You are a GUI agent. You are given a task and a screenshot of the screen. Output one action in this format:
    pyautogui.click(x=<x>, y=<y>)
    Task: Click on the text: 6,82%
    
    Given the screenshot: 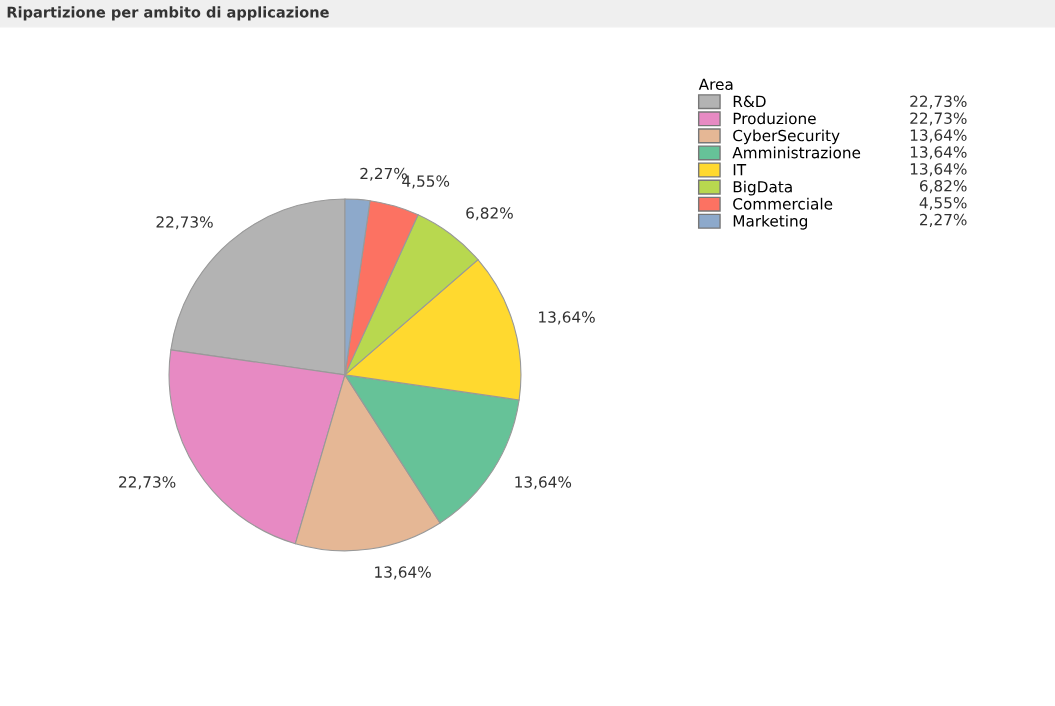 What is the action you would take?
    pyautogui.click(x=943, y=187)
    